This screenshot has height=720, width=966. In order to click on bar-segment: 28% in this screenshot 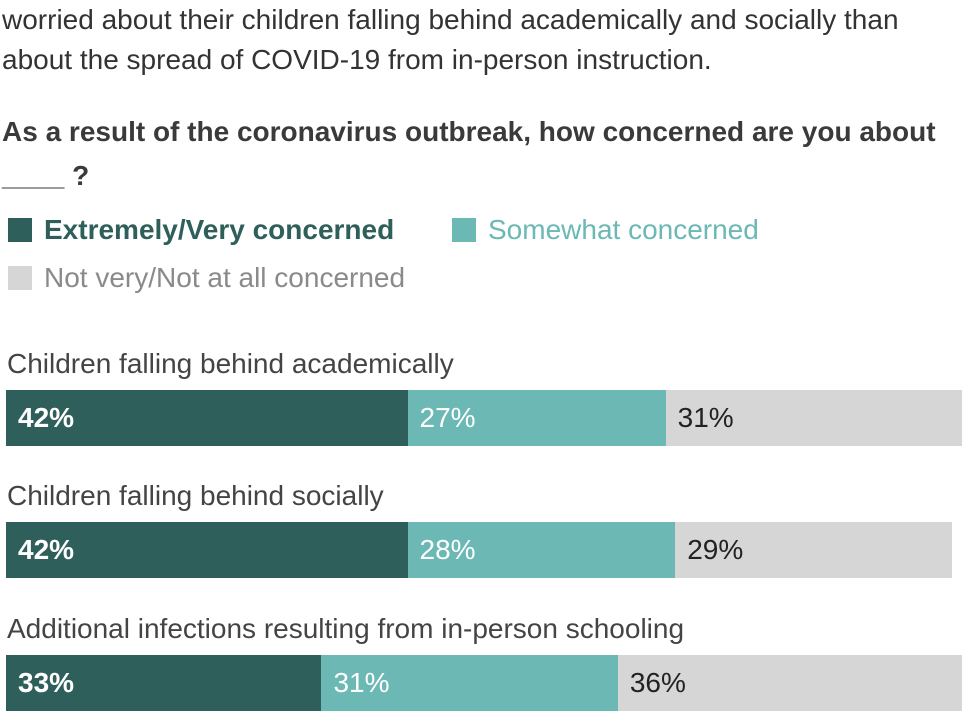, I will do `click(541, 550)`.